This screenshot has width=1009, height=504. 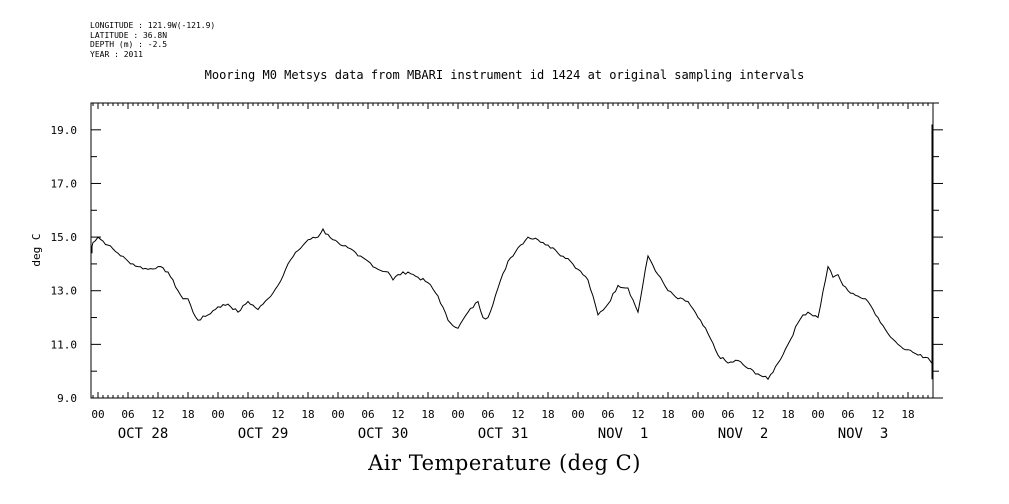 I want to click on x-day-label: OCT 28, so click(x=143, y=434).